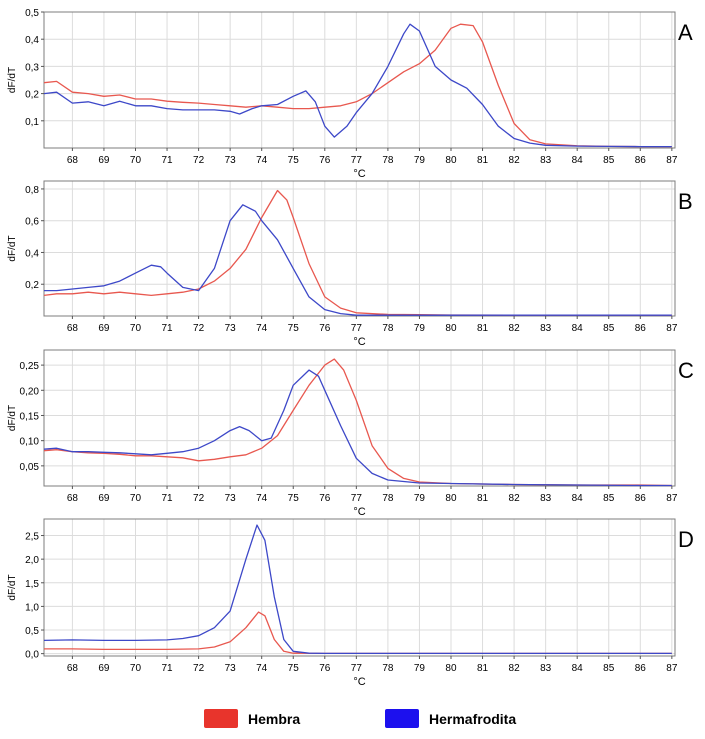 The width and height of the screenshot is (705, 739). I want to click on y-tick-label: 2,5, so click(32, 537).